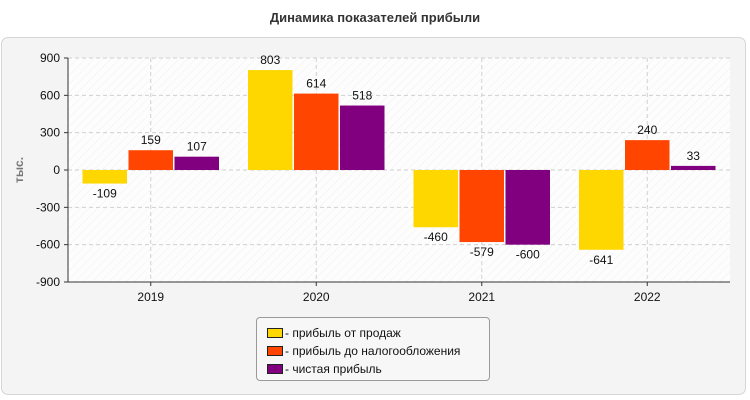  I want to click on y-tick-label: -300, so click(48, 207).